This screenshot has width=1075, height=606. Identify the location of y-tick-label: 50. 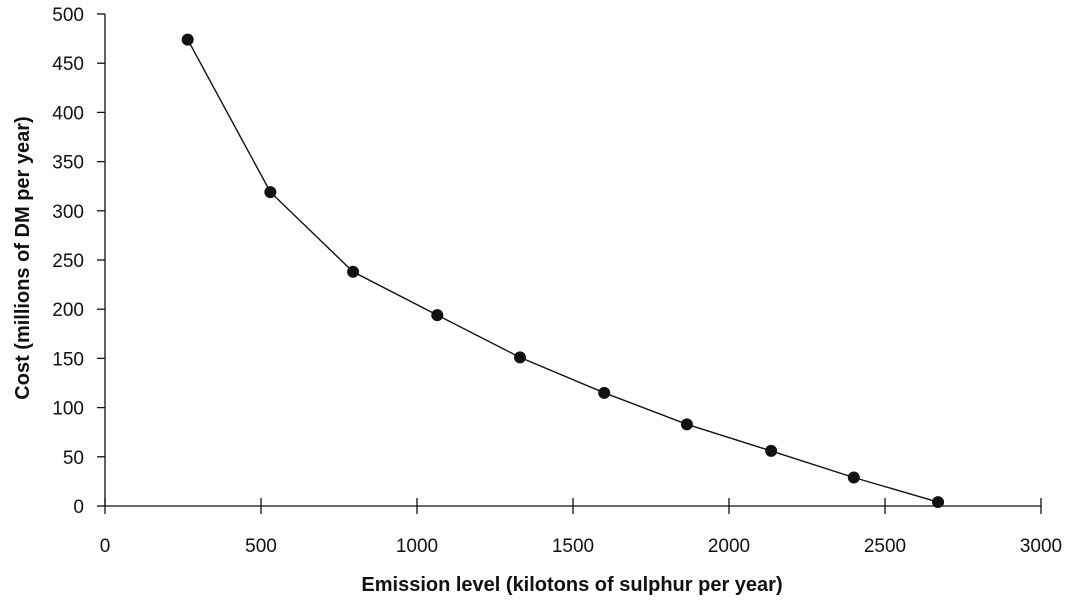
(73, 458).